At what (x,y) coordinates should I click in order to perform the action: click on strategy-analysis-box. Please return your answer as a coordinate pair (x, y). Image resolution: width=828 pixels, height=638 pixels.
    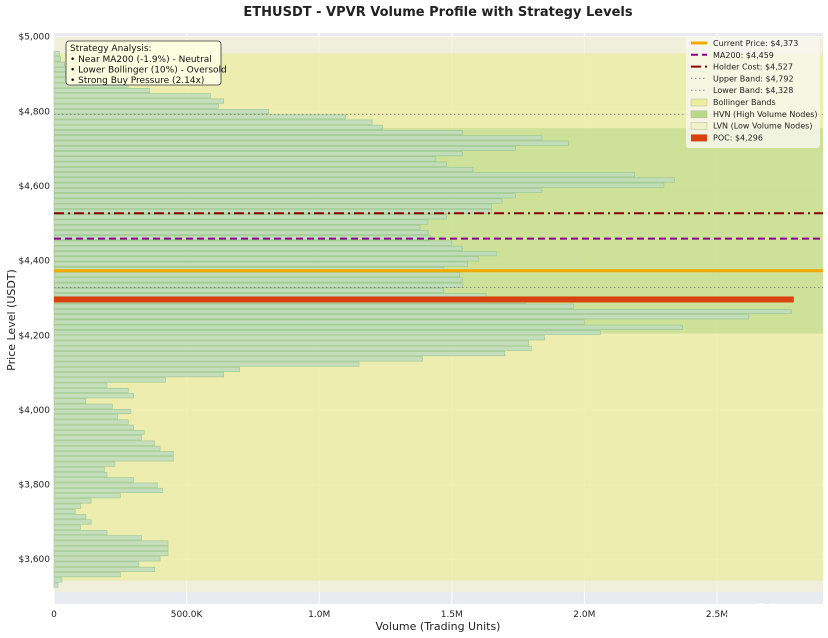
    Looking at the image, I should click on (143, 63).